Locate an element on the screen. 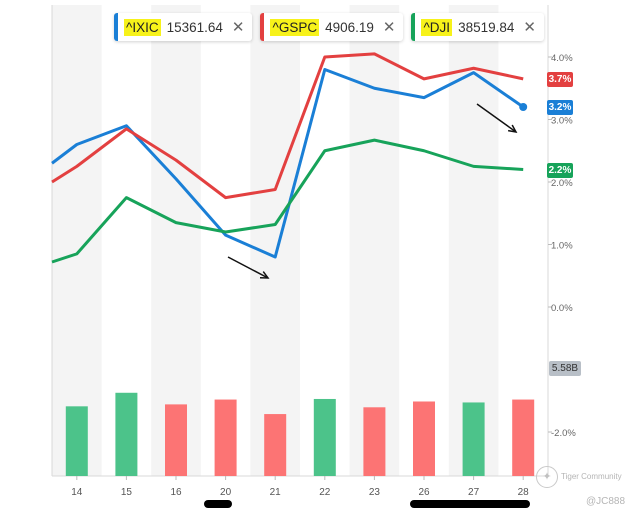  x-tick-label: 28 is located at coordinates (524, 492).